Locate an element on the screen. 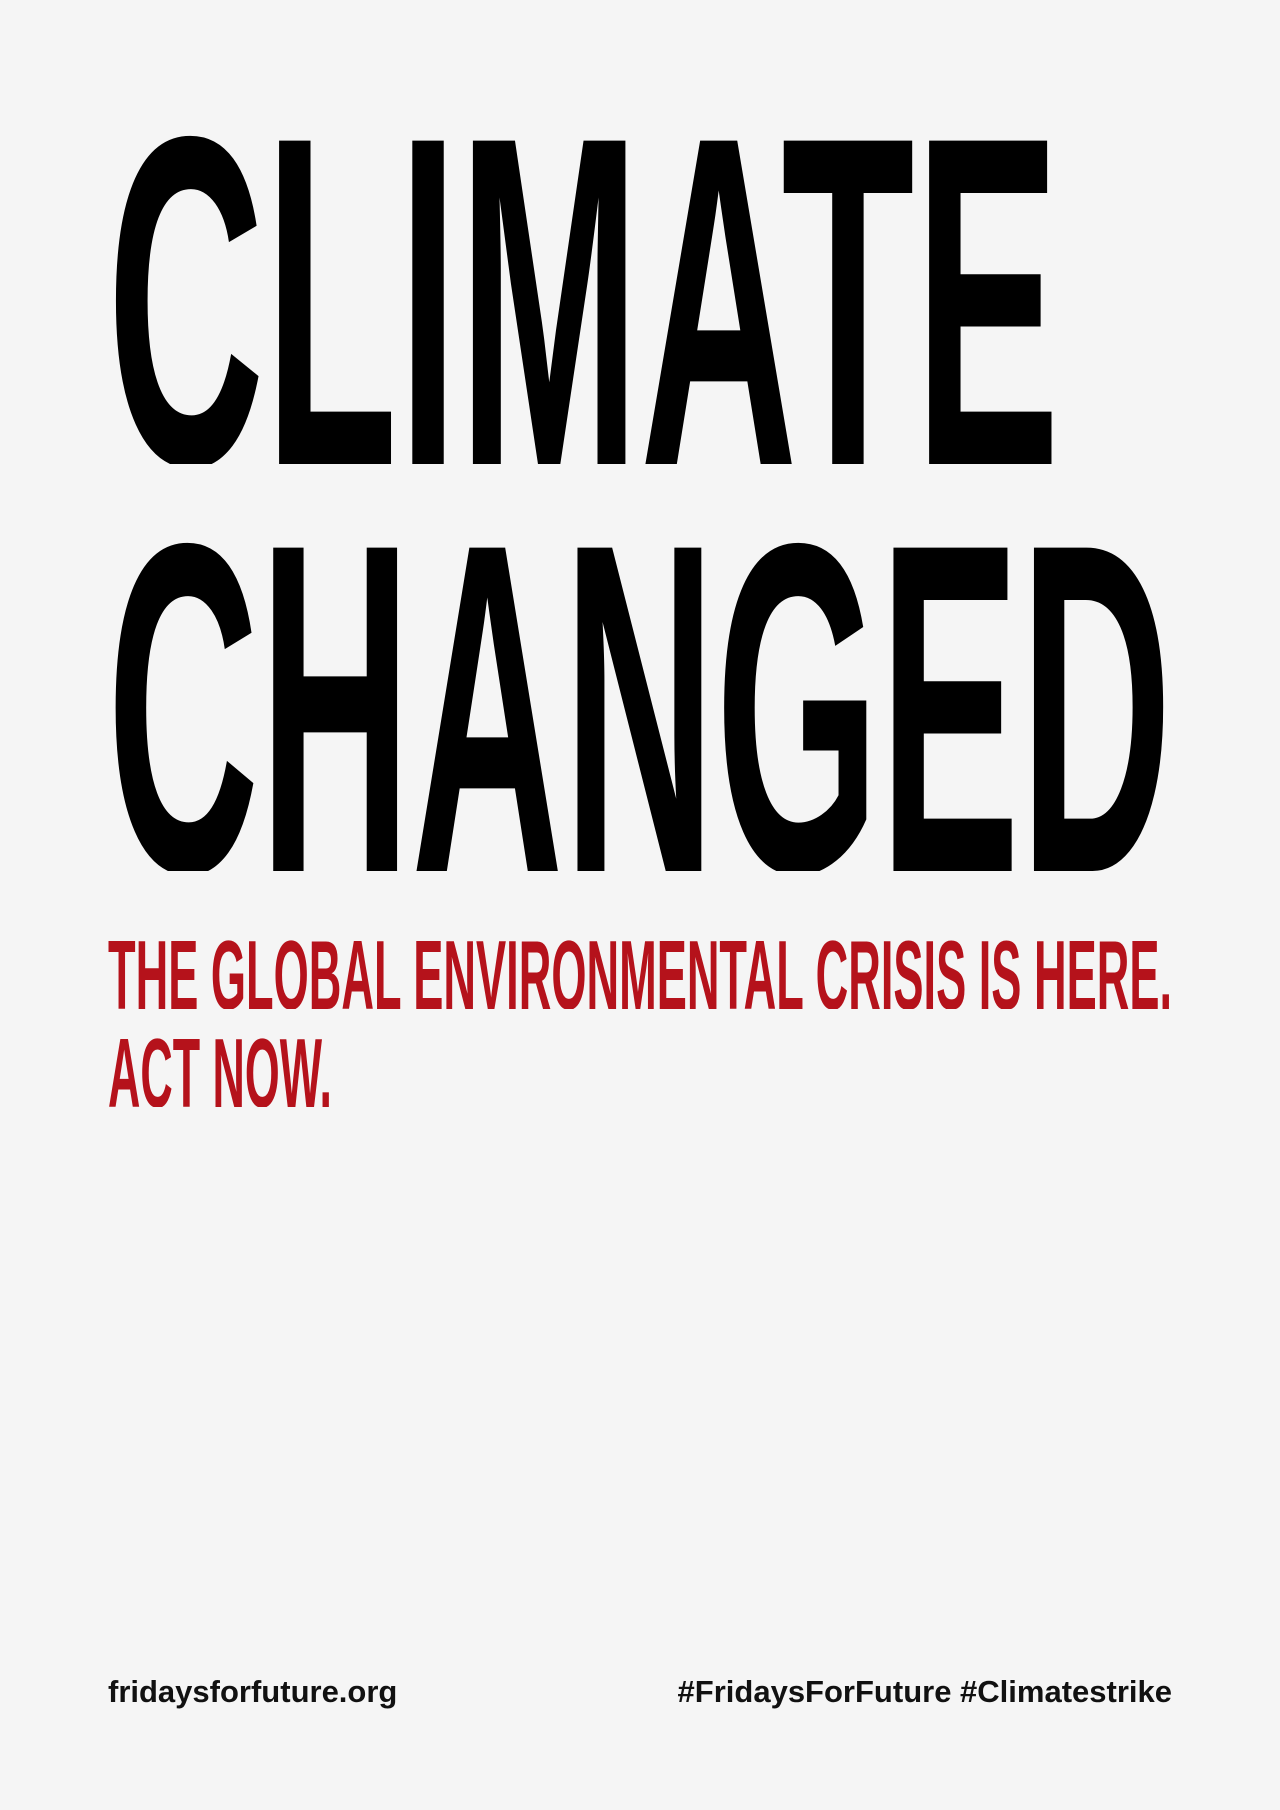 Image resolution: width=1280 pixels, height=1810 pixels. subheadline-line-1: THE GLOBAL ENVIRONMENTAL CRISIS IS HERE. is located at coordinates (640, 973).